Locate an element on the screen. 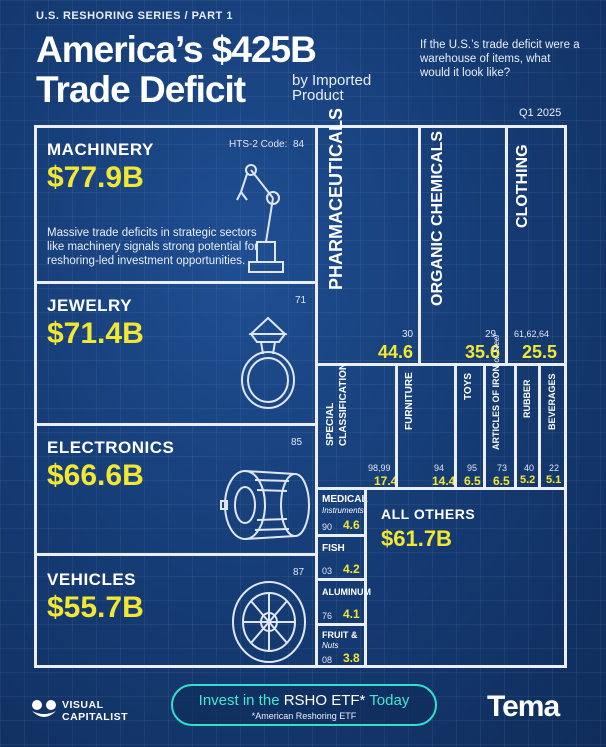  name-medical: MEDICAL Instruments is located at coordinates (345, 505).